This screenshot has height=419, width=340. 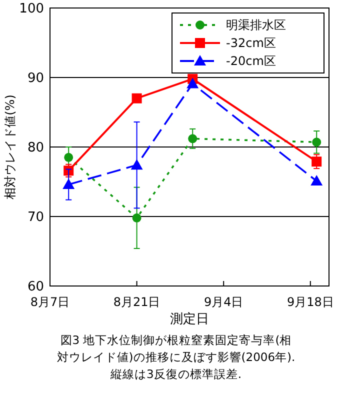 What do you see at coordinates (35, 287) in the screenshot?
I see `y-tick-label: 60` at bounding box center [35, 287].